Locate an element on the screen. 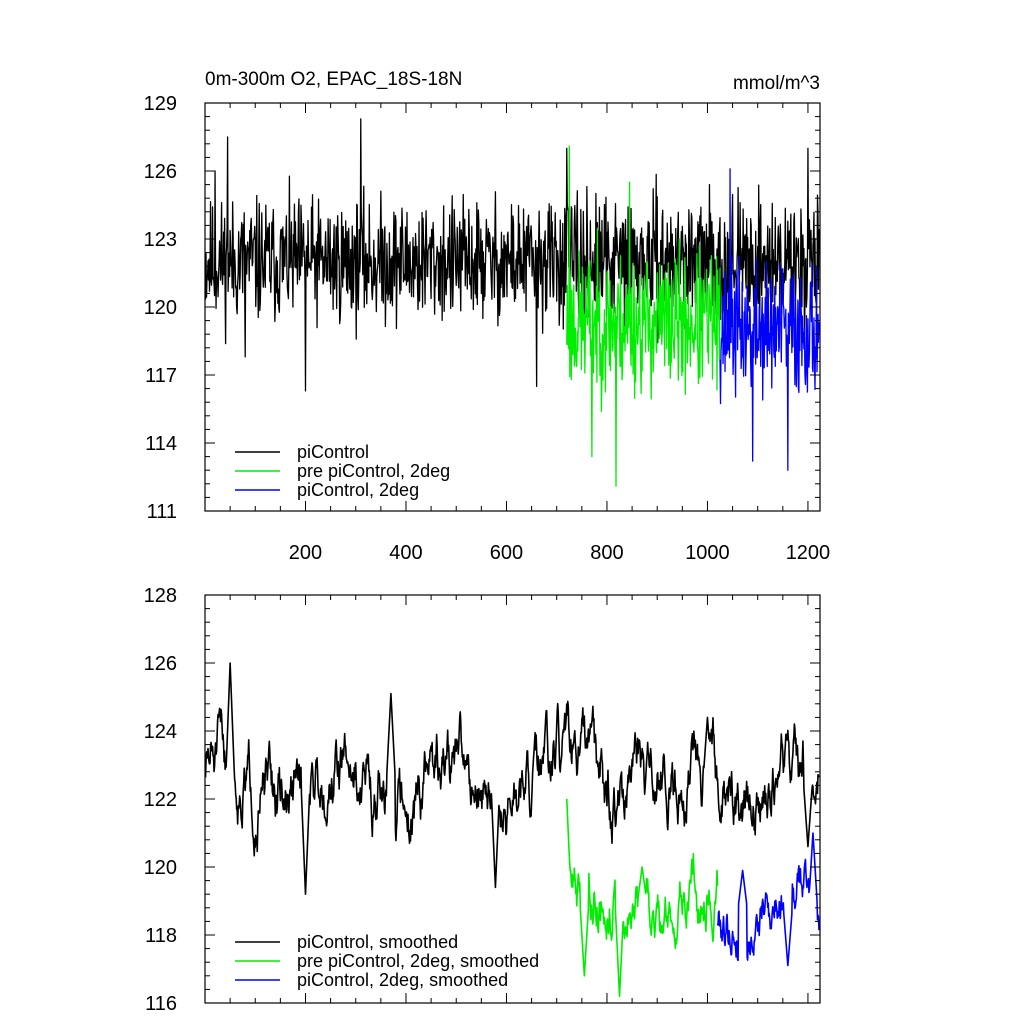  y-tick-label: 118 is located at coordinates (161, 936).